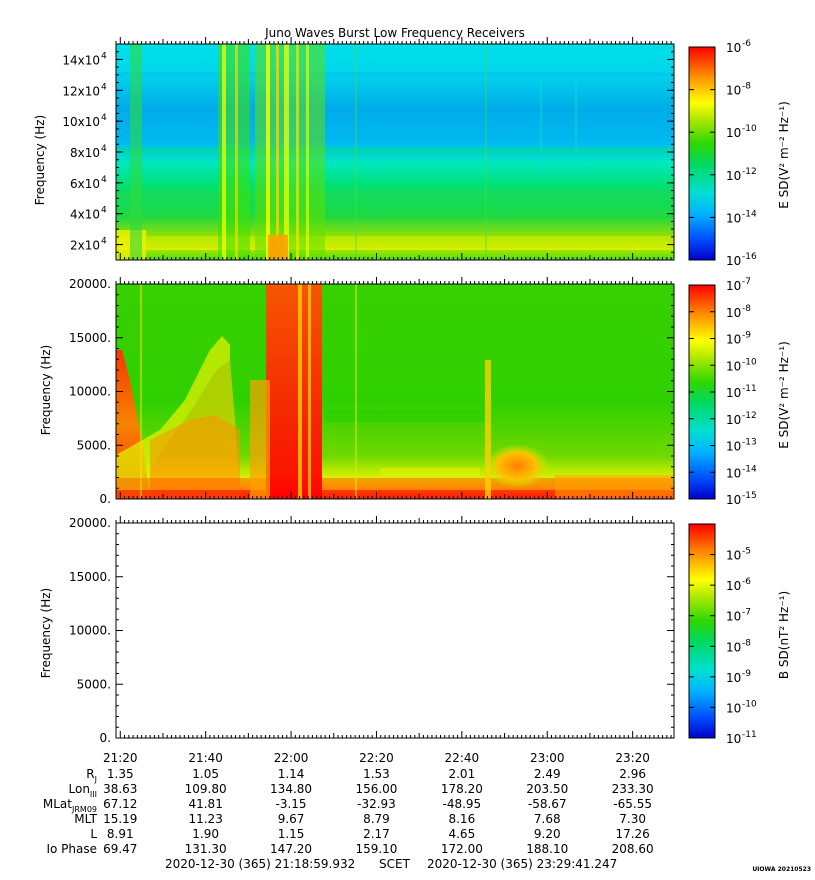 The image size is (815, 880). What do you see at coordinates (632, 804) in the screenshot?
I see `ephemeris-value: -65.55` at bounding box center [632, 804].